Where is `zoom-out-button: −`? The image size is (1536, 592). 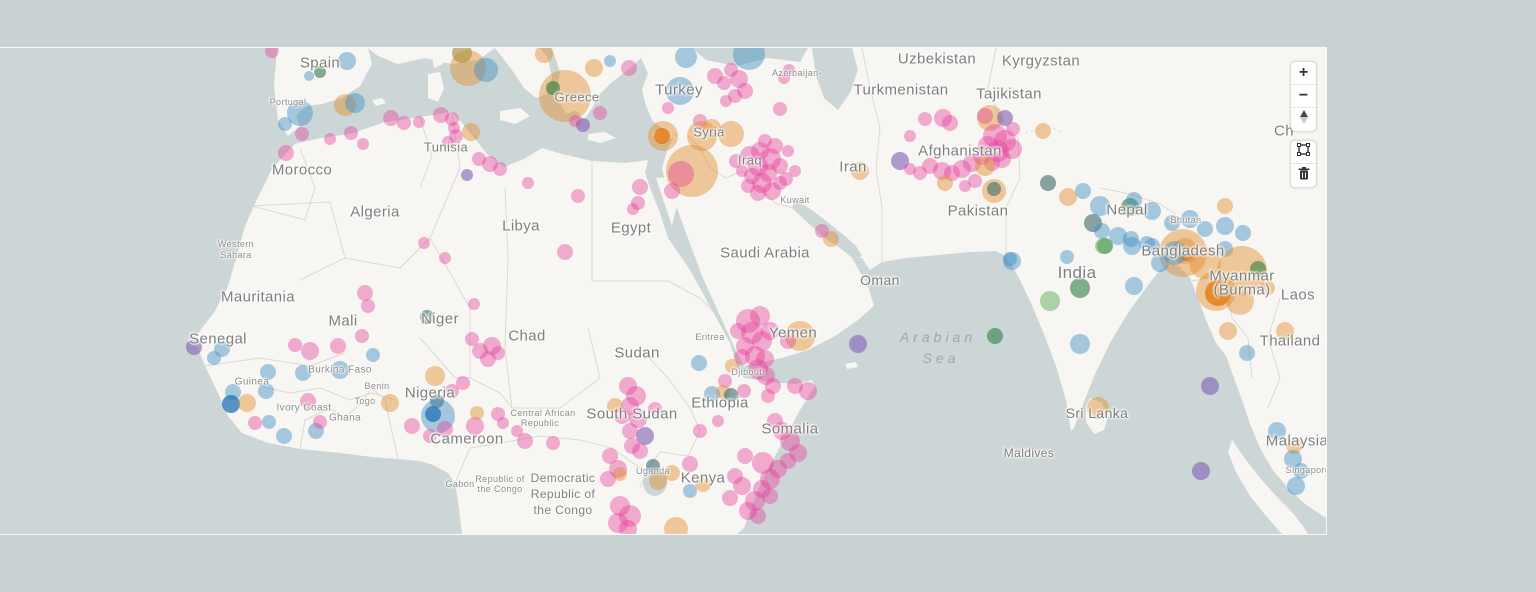
zoom-out-button: − is located at coordinates (1303, 96).